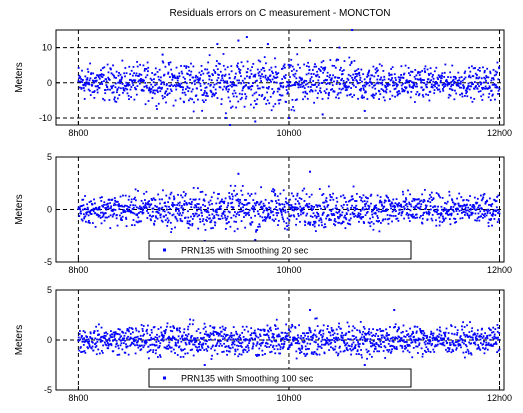  Describe the element at coordinates (288, 270) in the screenshot. I see `x-tick-label: 10h00` at that location.